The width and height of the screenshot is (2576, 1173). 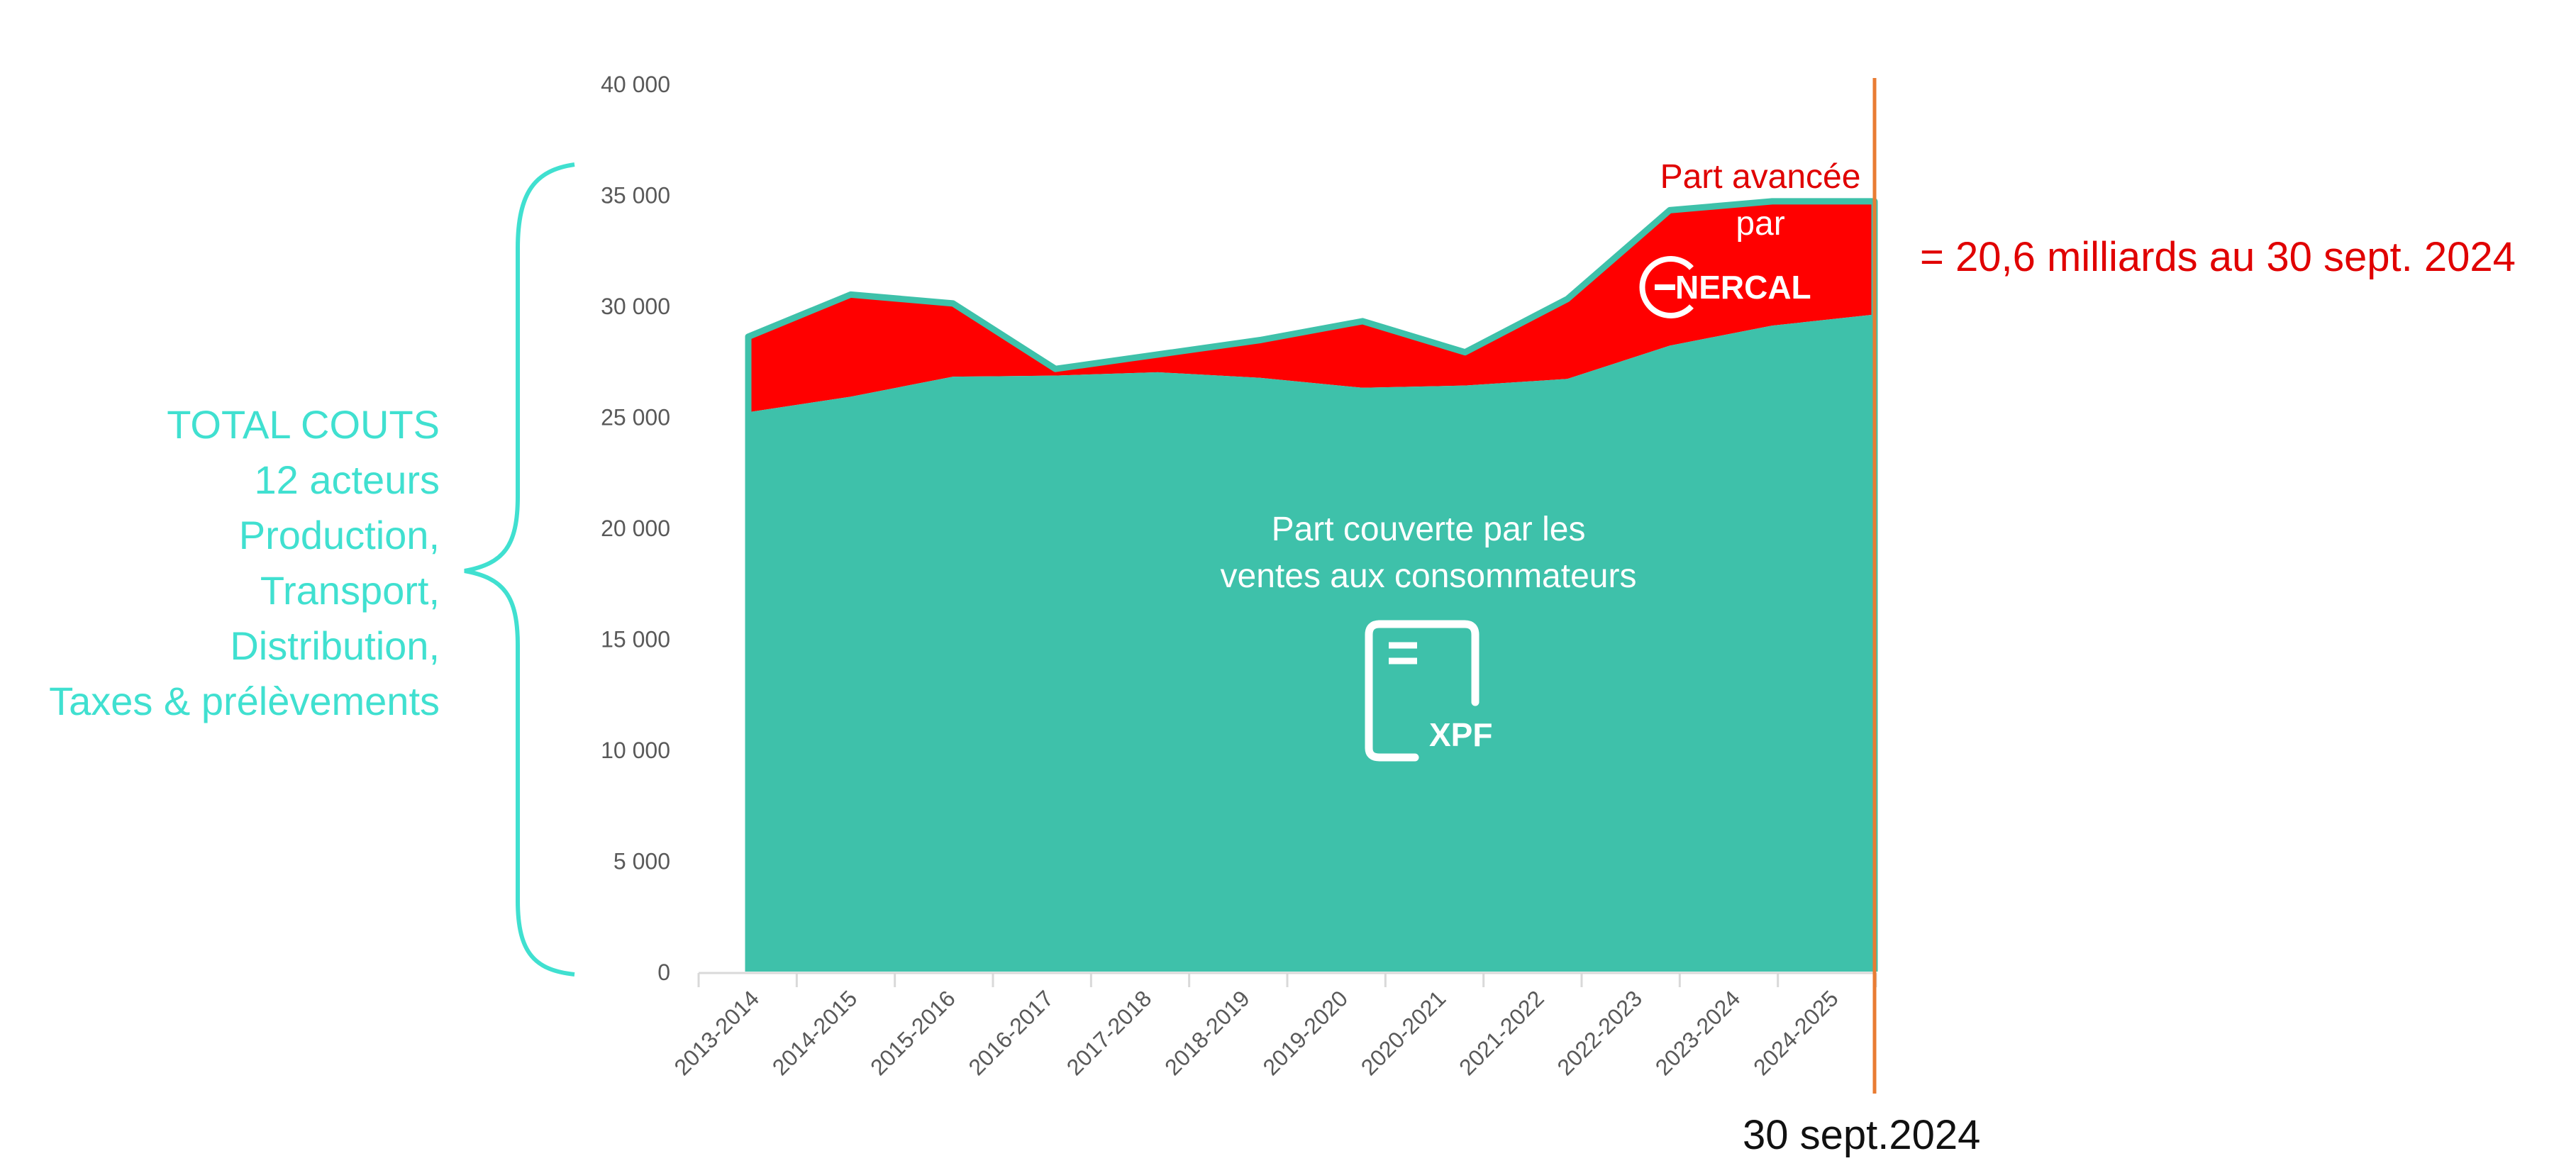 What do you see at coordinates (635, 417) in the screenshot?
I see `y-tick-label: 25 000` at bounding box center [635, 417].